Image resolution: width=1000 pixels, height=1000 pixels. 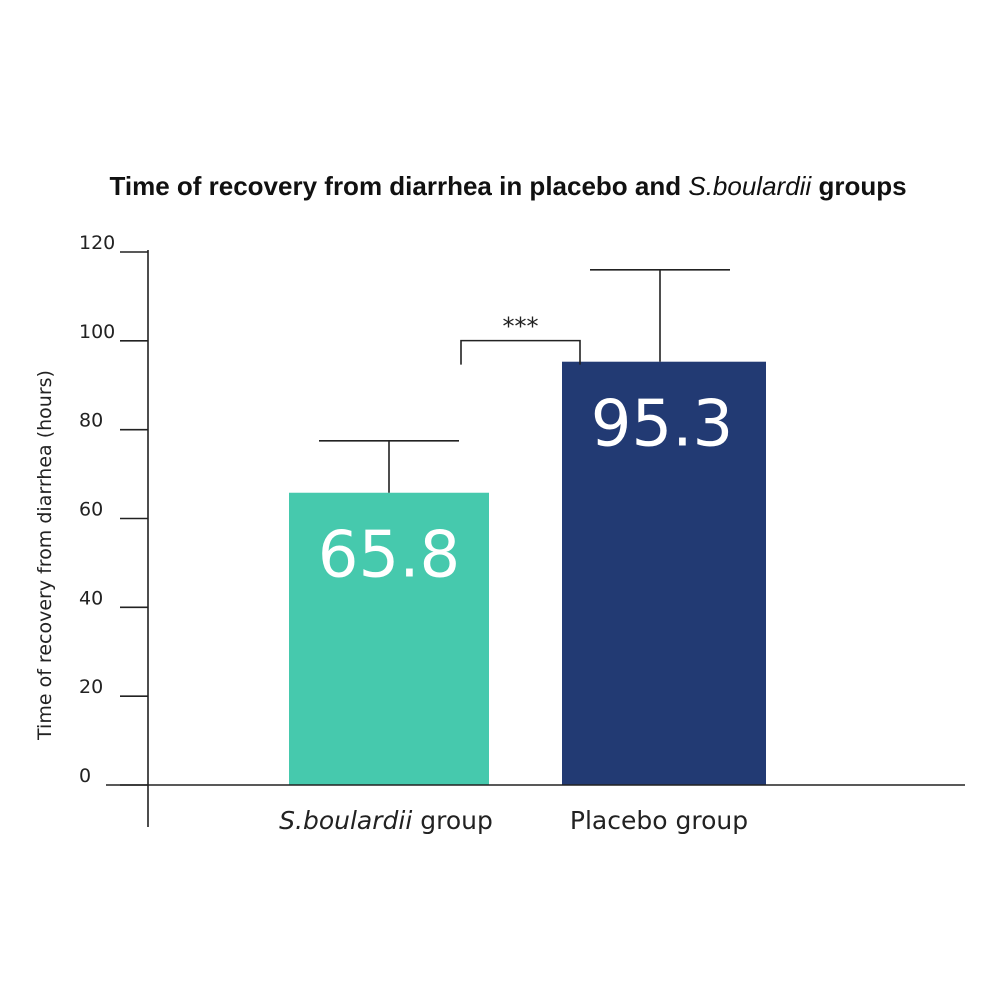 I want to click on y-tick-label: 80, so click(x=91, y=421).